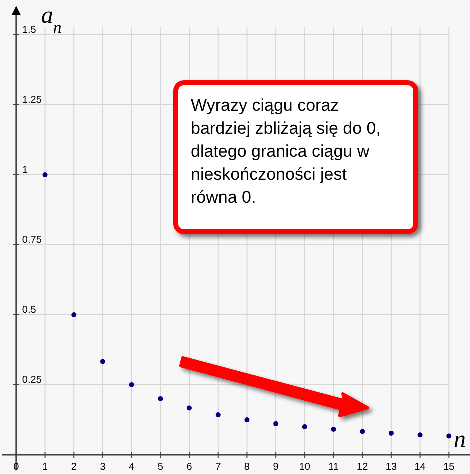 The image size is (470, 474). What do you see at coordinates (29, 310) in the screenshot?
I see `y-tick-label: 0.5` at bounding box center [29, 310].